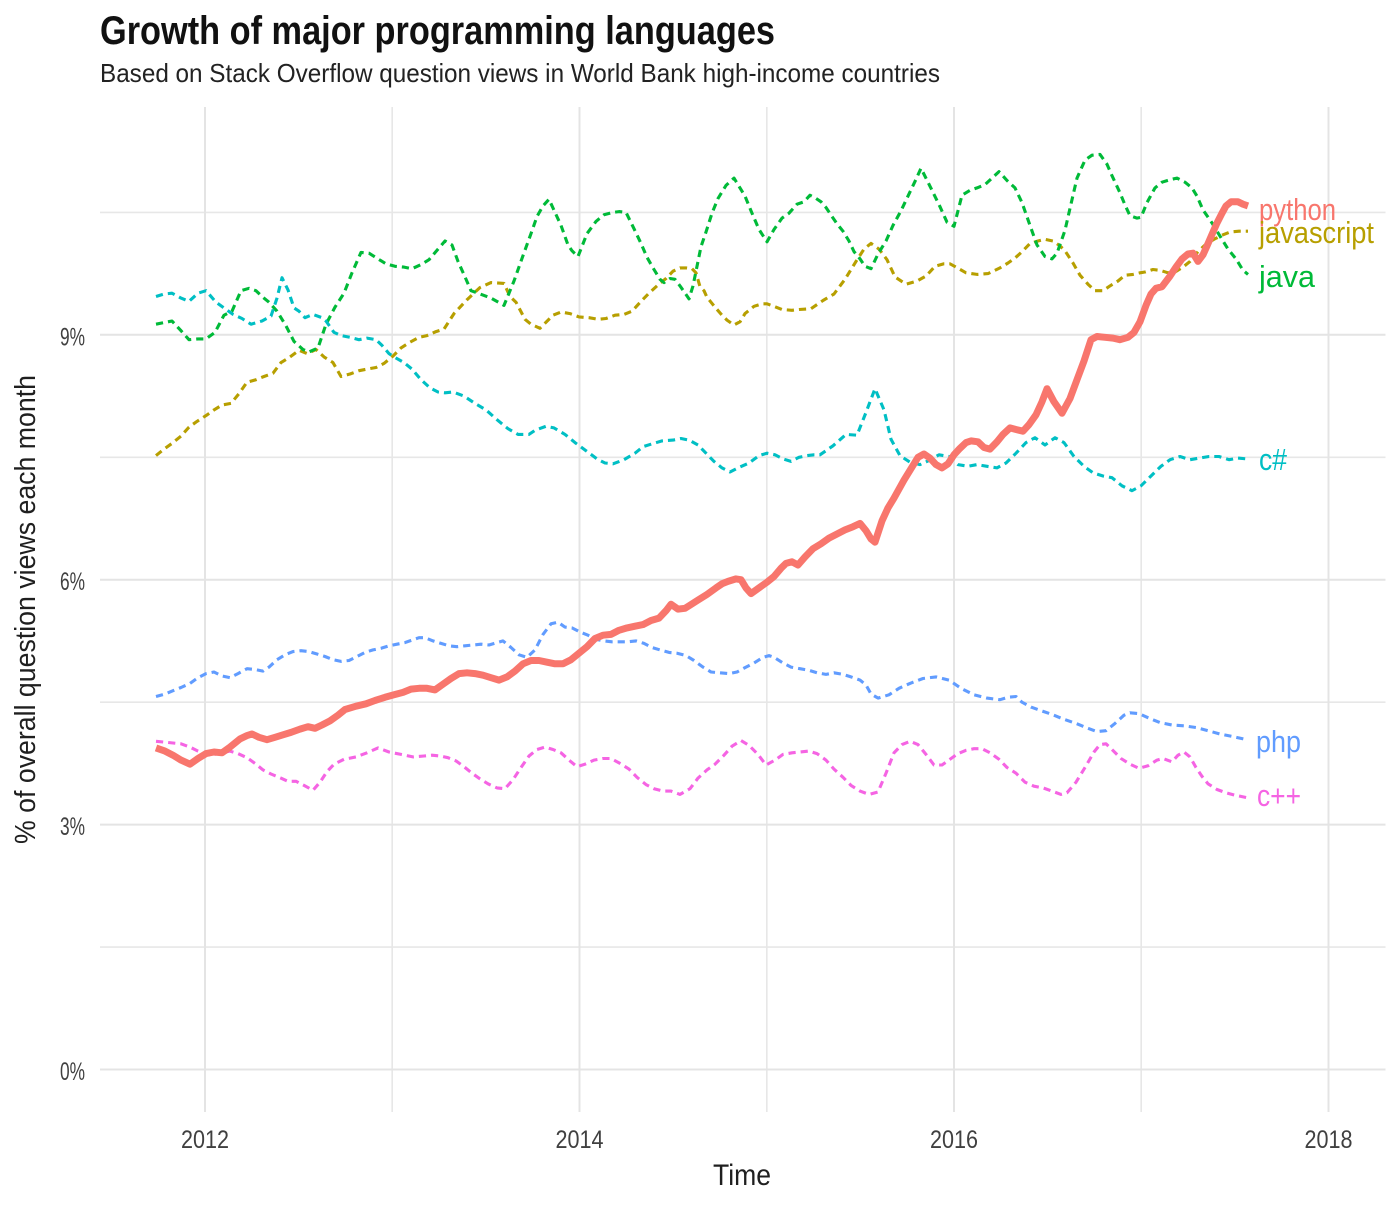  I want to click on svg-text: 2012, so click(205, 1140).